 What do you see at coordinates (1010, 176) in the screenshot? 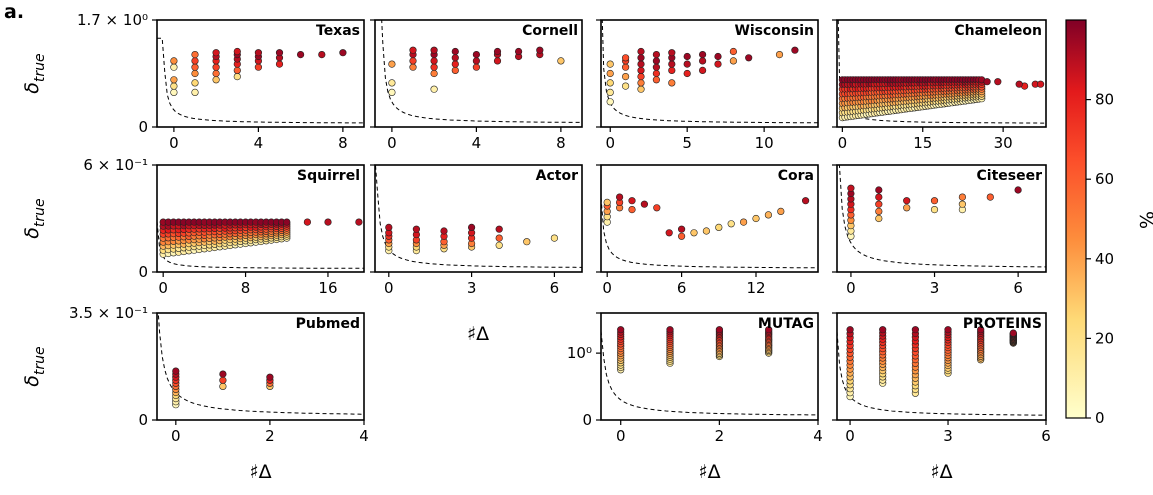
I see `panel-title: Citeseer` at bounding box center [1010, 176].